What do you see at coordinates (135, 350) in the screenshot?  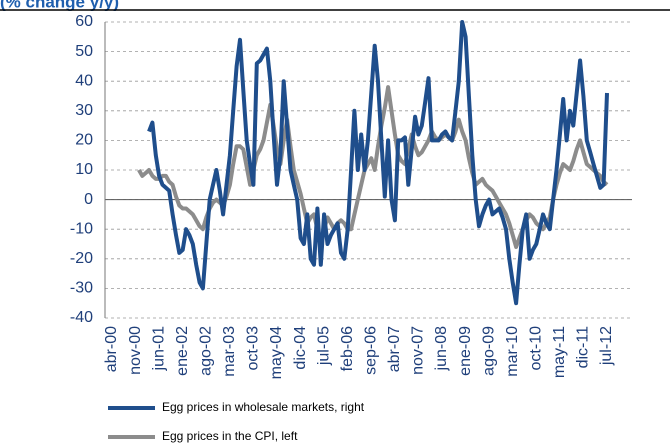 I see `x-tick-label: nov-00` at bounding box center [135, 350].